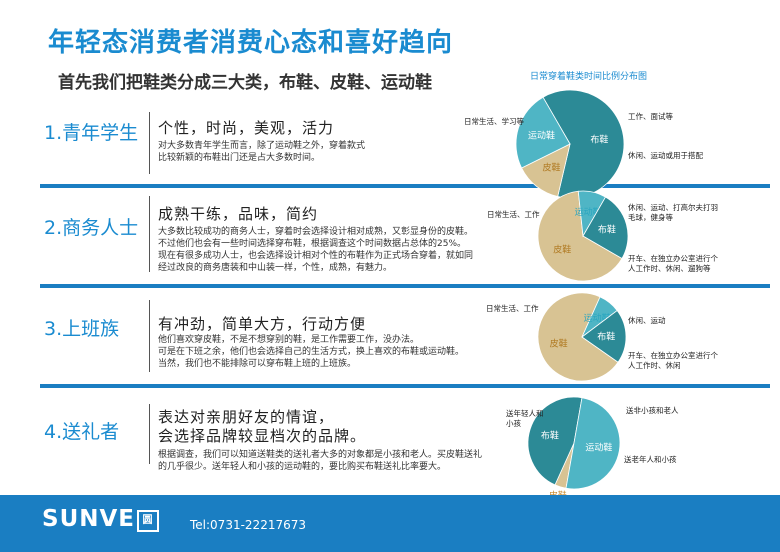 This screenshot has height=552, width=780. I want to click on pie0-slice-label-2: 运动鞋, so click(541, 135).